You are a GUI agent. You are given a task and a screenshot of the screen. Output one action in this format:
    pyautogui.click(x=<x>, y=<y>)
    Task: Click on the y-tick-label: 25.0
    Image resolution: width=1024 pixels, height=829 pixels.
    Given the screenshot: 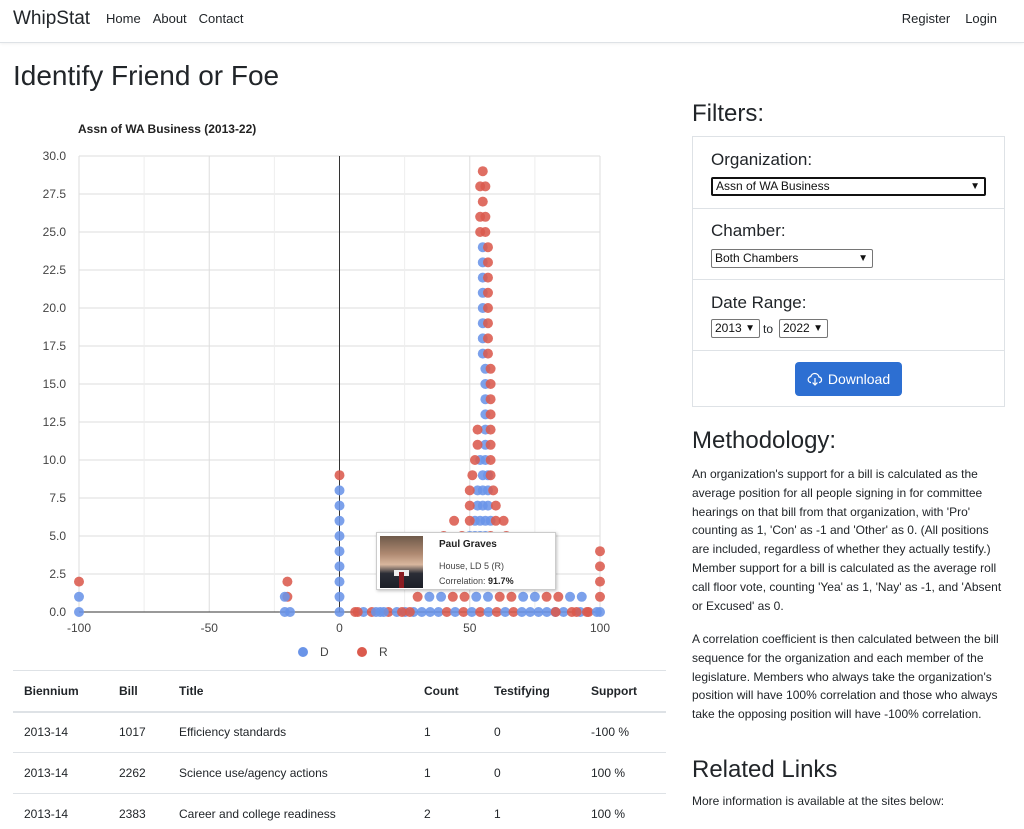 What is the action you would take?
    pyautogui.click(x=55, y=232)
    